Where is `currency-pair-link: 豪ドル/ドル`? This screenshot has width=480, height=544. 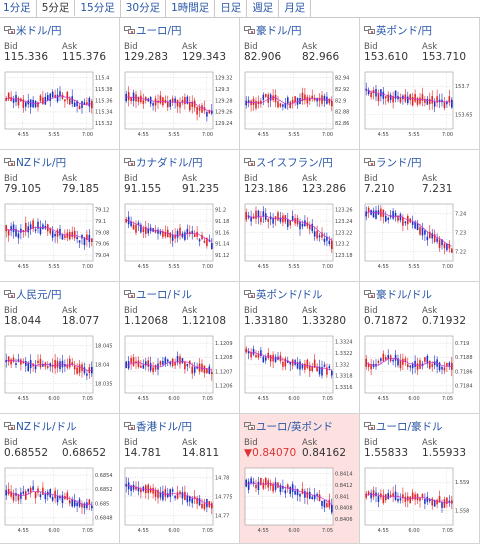
currency-pair-link: 豪ドル/ドル is located at coordinates (398, 294).